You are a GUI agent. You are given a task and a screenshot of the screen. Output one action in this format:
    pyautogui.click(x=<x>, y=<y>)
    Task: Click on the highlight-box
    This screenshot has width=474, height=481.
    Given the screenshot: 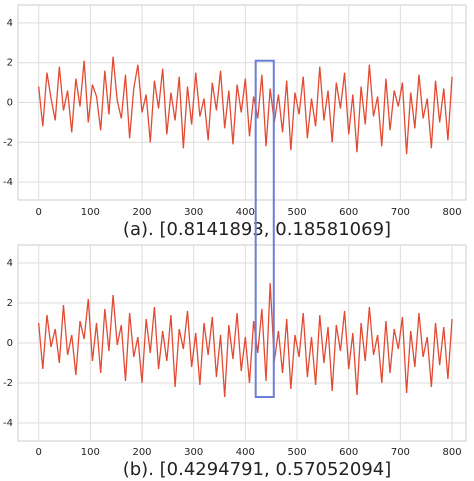 What is the action you would take?
    pyautogui.click(x=264, y=228)
    